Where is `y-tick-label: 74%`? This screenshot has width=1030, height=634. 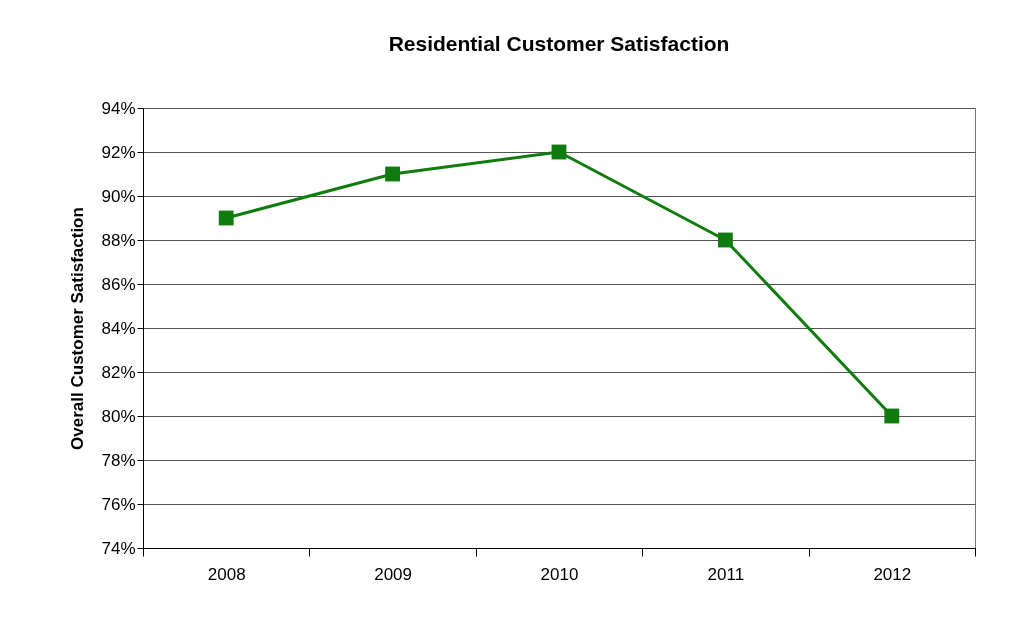 y-tick-label: 74% is located at coordinates (118, 548).